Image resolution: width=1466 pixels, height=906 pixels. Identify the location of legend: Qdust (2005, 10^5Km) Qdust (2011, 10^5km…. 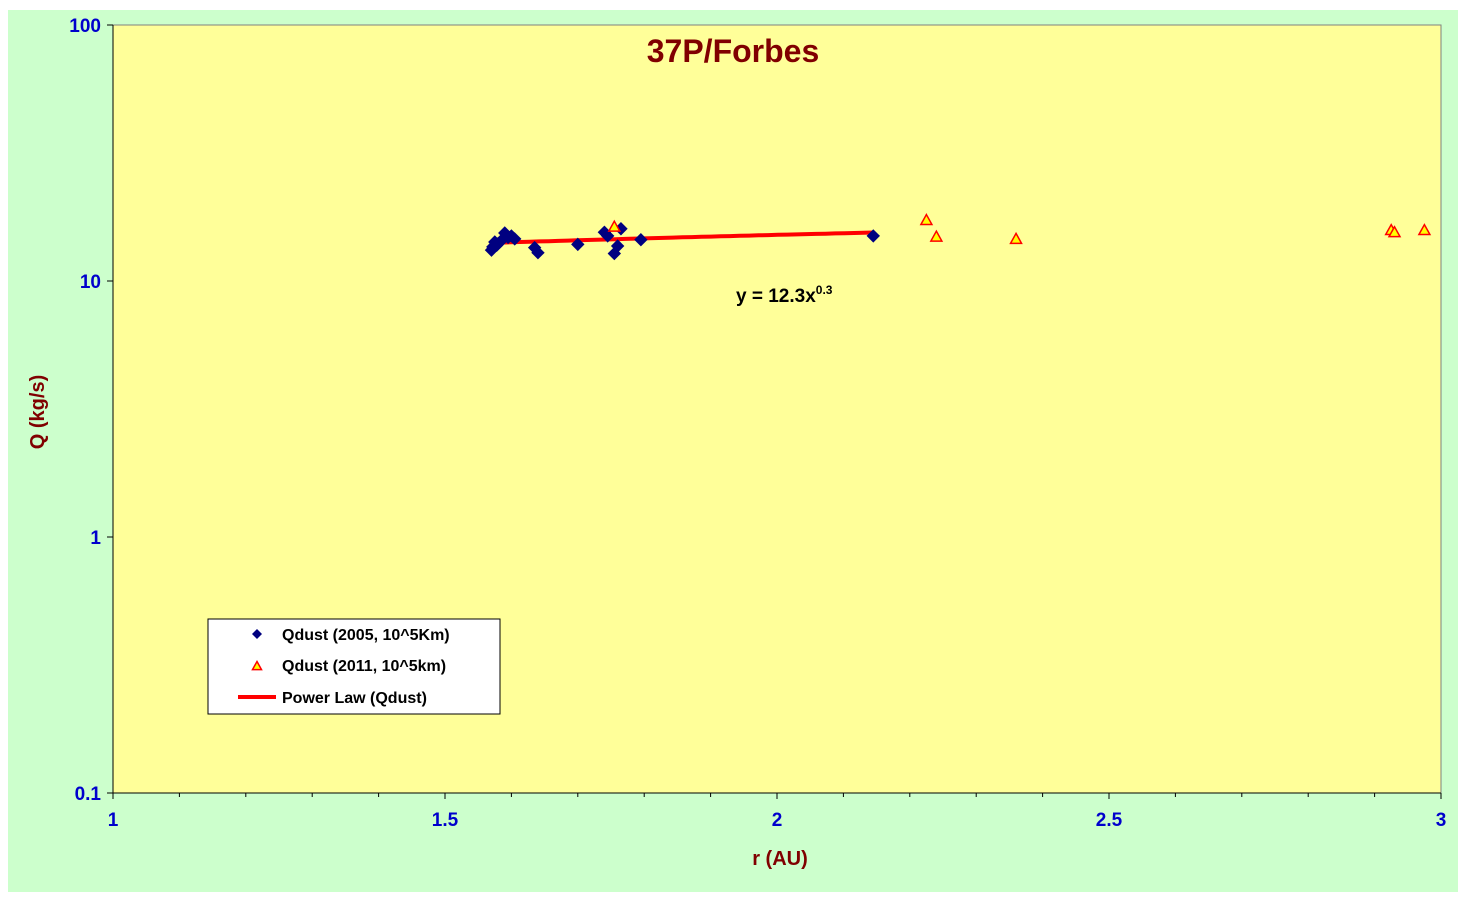
(354, 666).